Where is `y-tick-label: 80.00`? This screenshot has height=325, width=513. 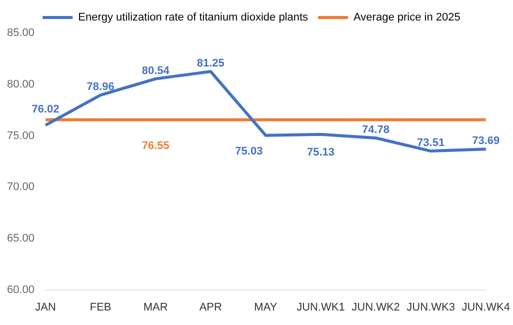 y-tick-label: 80.00 is located at coordinates (20, 84).